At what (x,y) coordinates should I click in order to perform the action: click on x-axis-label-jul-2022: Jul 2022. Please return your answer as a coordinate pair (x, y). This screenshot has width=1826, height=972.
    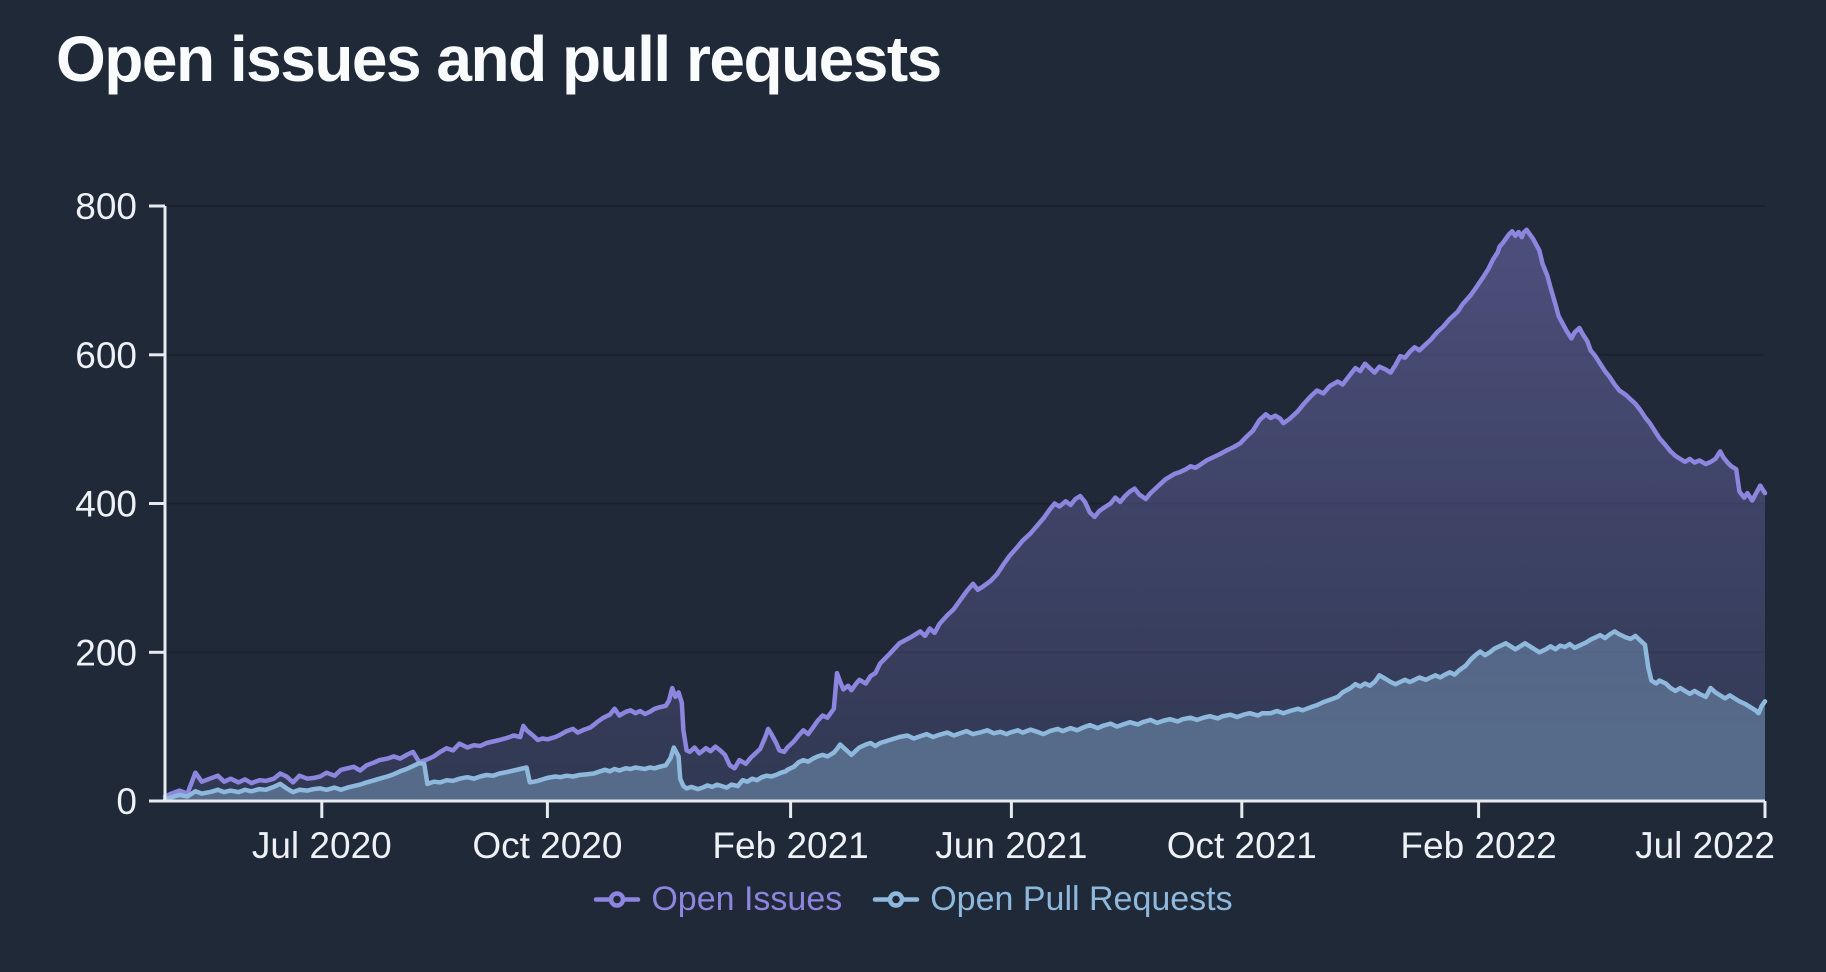
    Looking at the image, I should click on (1705, 845).